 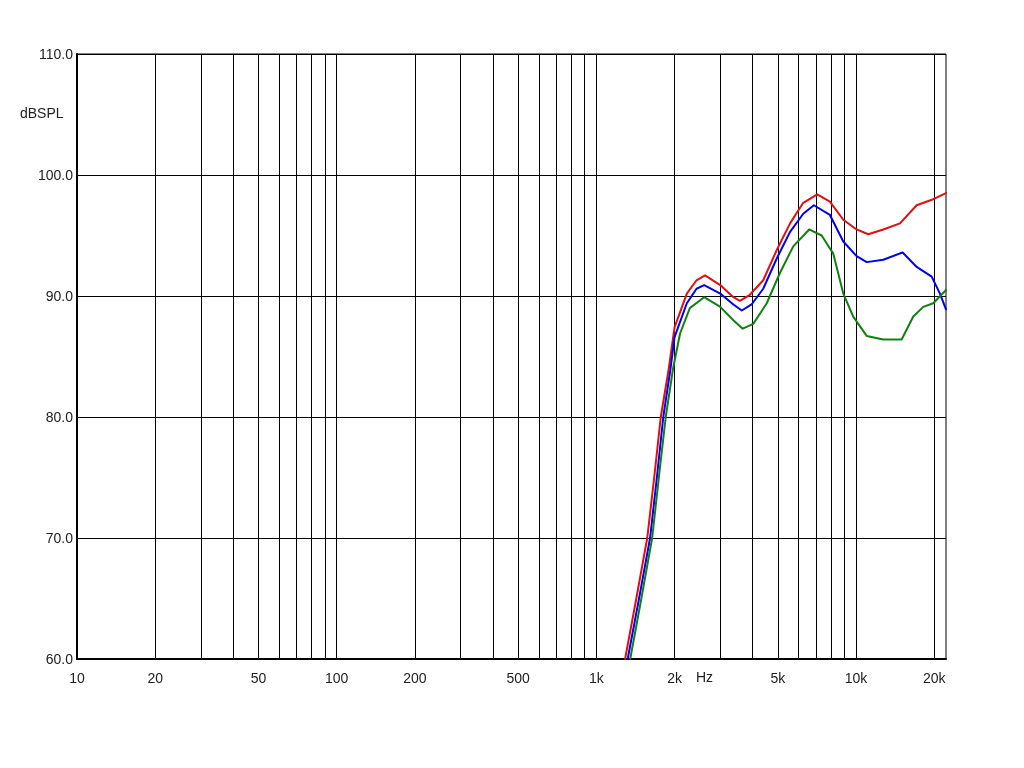 What do you see at coordinates (675, 678) in the screenshot?
I see `x-tick-label: 2k` at bounding box center [675, 678].